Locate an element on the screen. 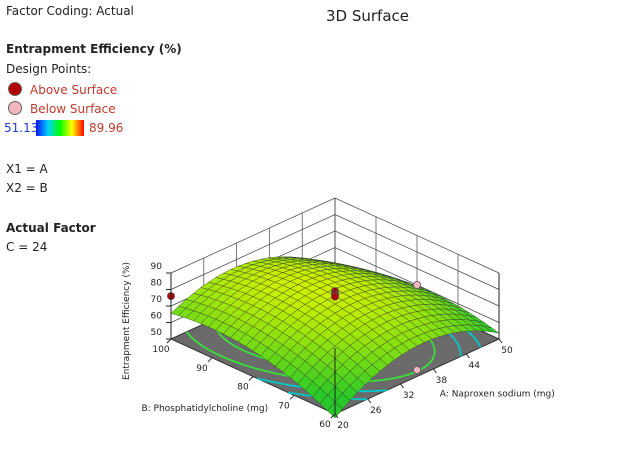  above-surface-marker-icon is located at coordinates (15, 89).